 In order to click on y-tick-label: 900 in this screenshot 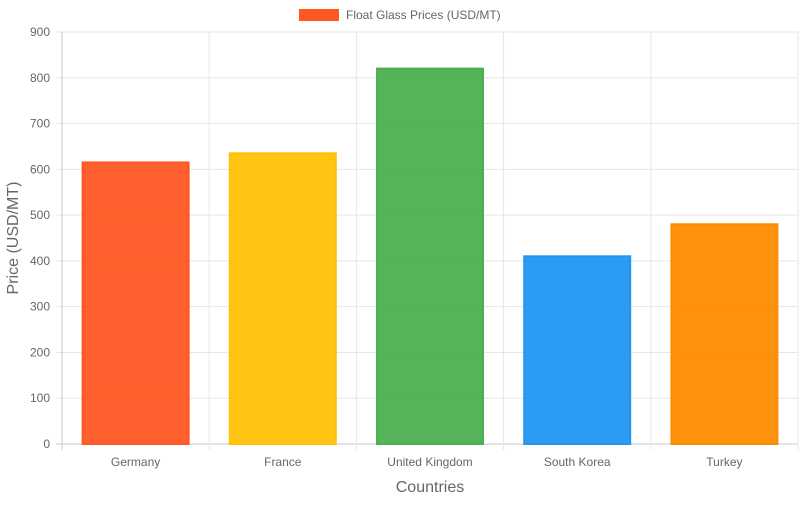, I will do `click(40, 32)`.